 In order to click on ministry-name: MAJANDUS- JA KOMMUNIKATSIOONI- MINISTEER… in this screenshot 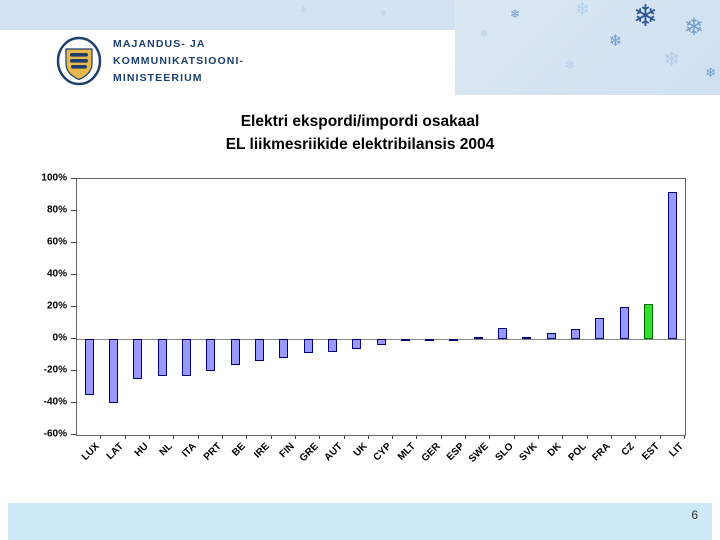, I will do `click(178, 61)`.